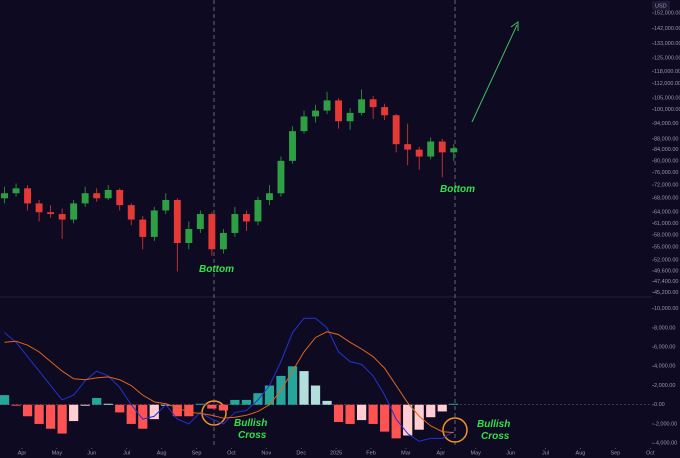 The image size is (680, 458). I want to click on annotation: Bullish, so click(250, 423).